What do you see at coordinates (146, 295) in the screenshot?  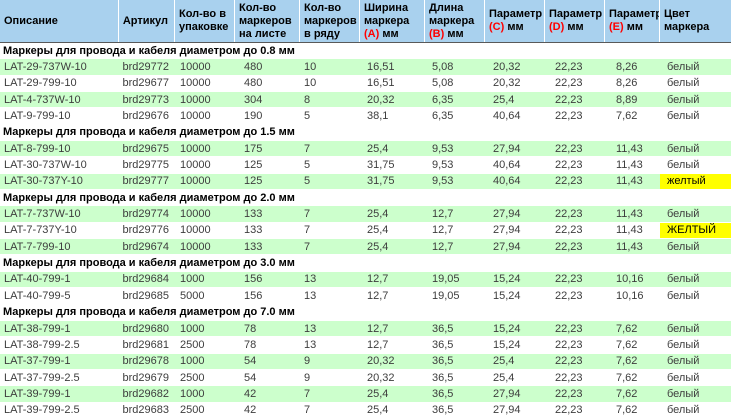 I see `cell-article: brd29685` at bounding box center [146, 295].